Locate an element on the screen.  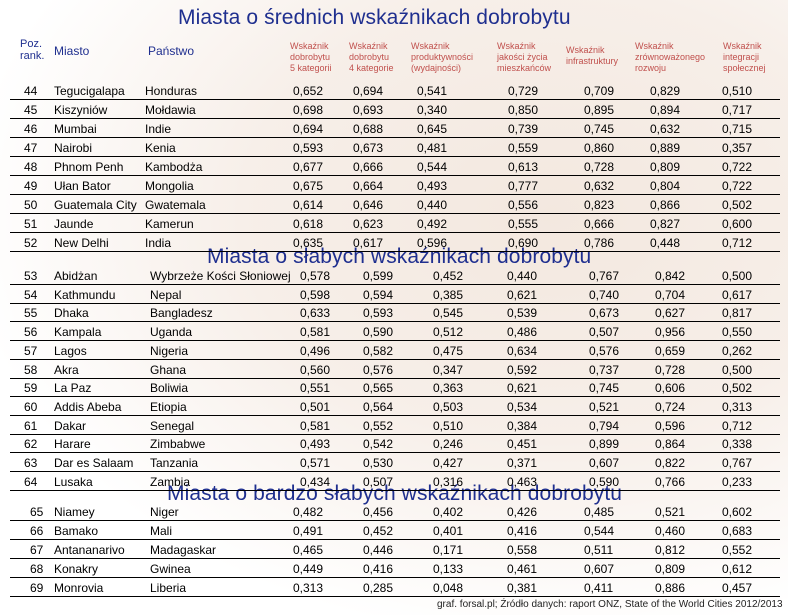
cell-ind5: 0,607 is located at coordinates (599, 569).